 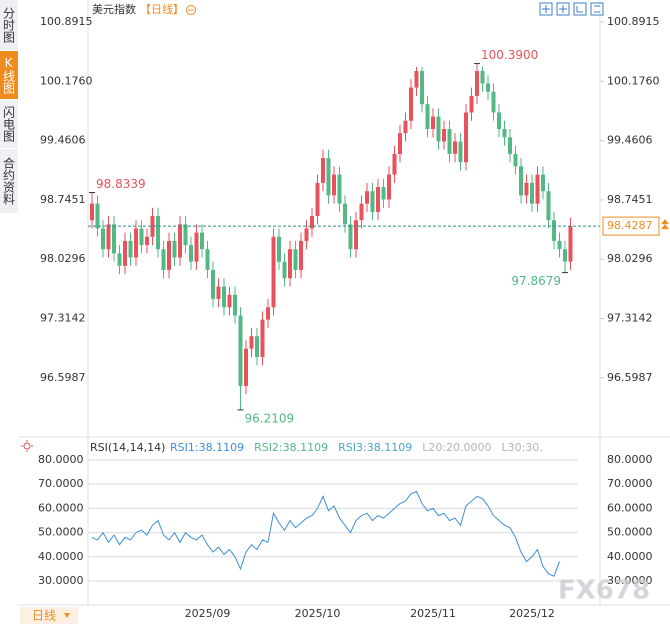 What do you see at coordinates (630, 507) in the screenshot?
I see `y-tick-label: 60.0000` at bounding box center [630, 507].